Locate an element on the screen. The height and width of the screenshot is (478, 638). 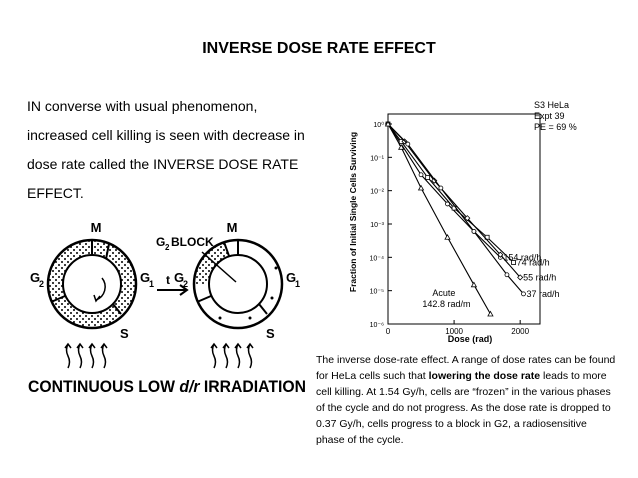
chart-plot-frame is located at coordinates (464, 219).